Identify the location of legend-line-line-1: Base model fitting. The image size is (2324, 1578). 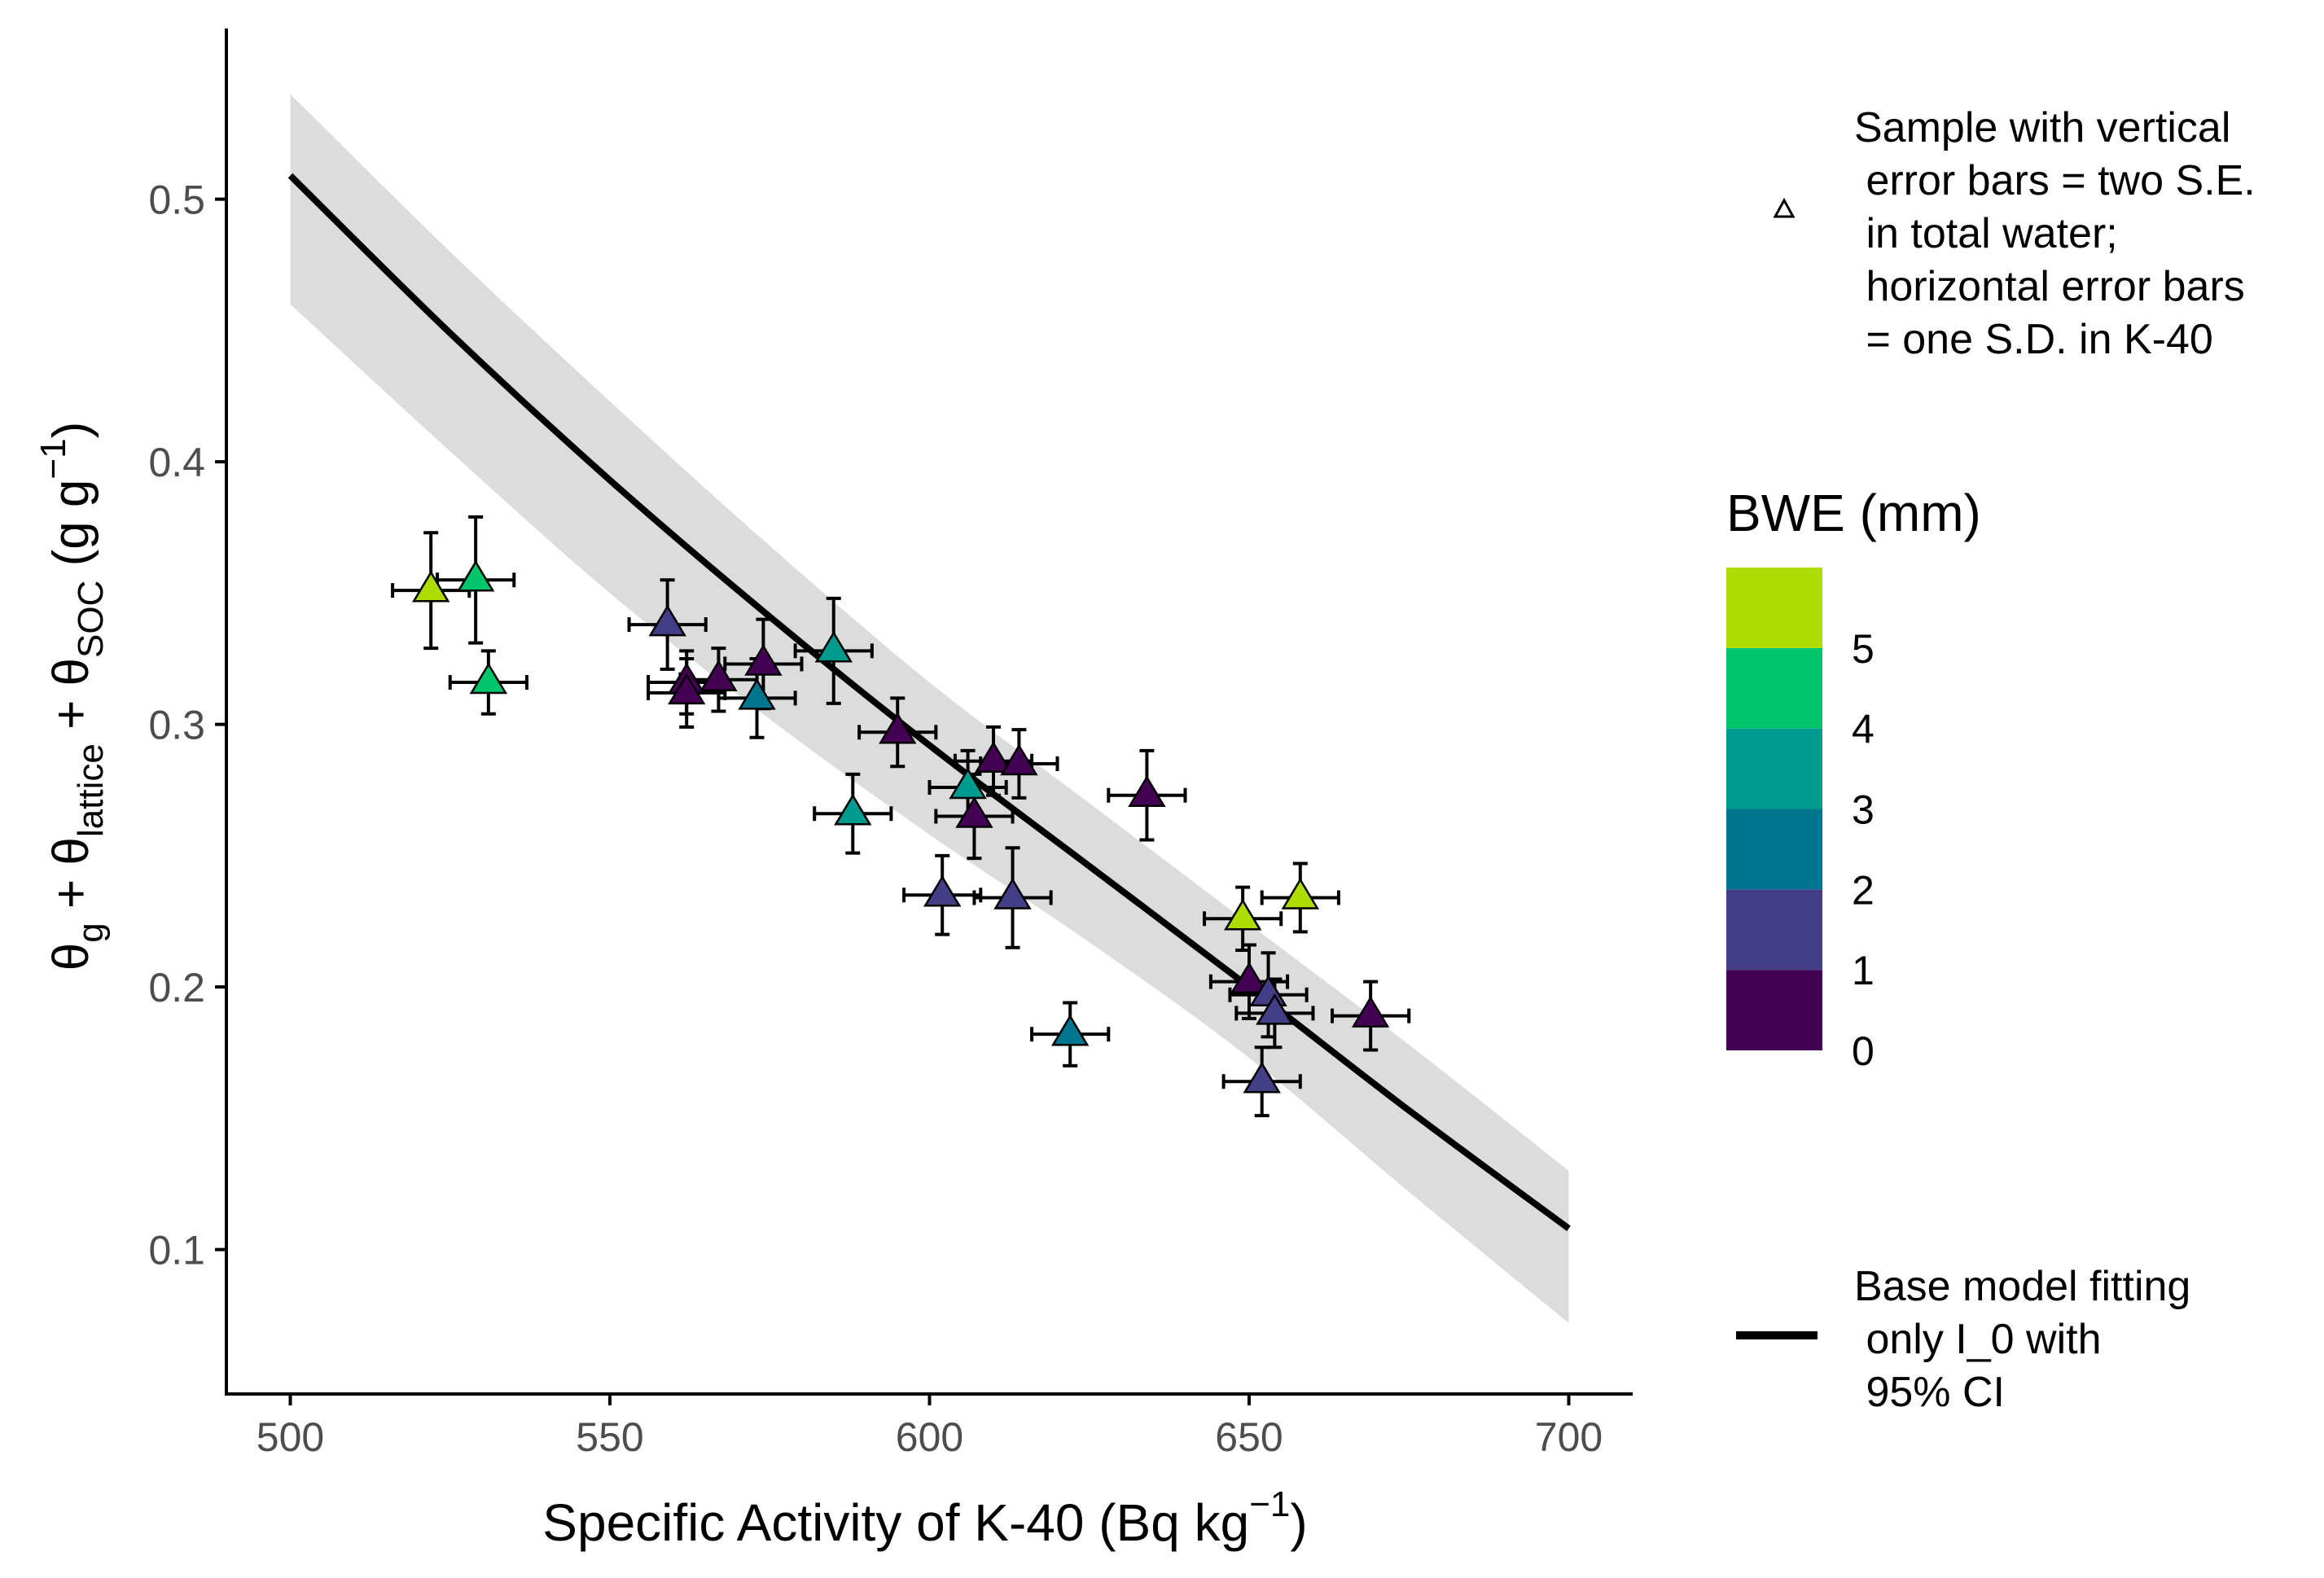
(2022, 1286).